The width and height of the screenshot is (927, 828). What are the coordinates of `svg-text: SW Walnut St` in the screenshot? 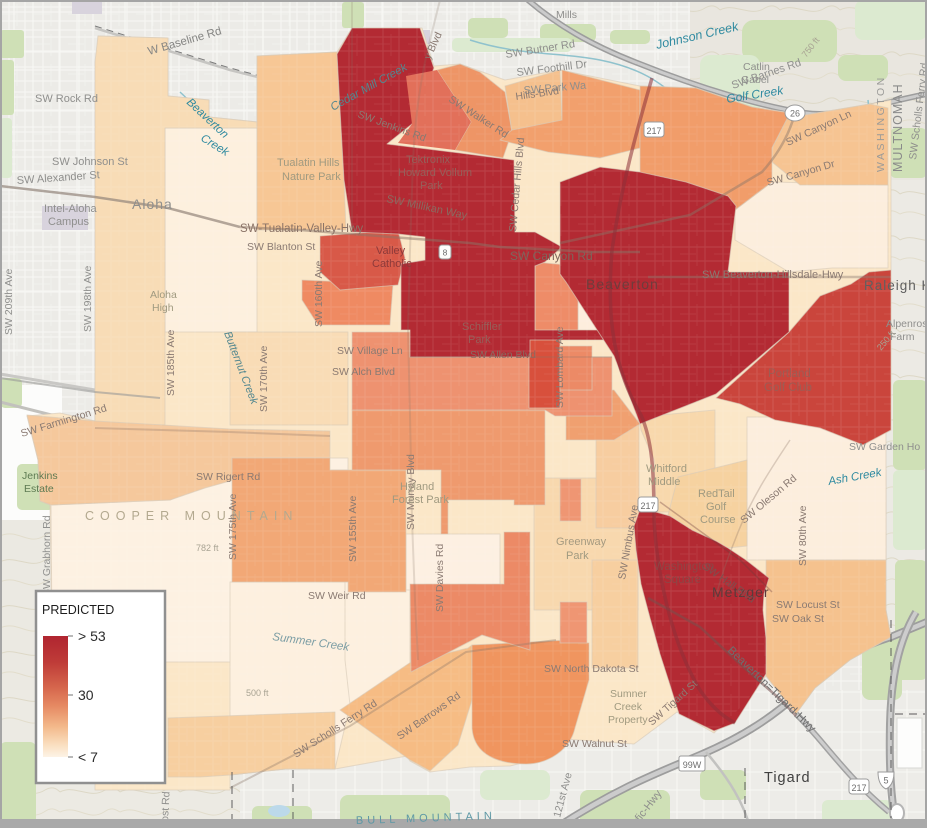 It's located at (594, 744).